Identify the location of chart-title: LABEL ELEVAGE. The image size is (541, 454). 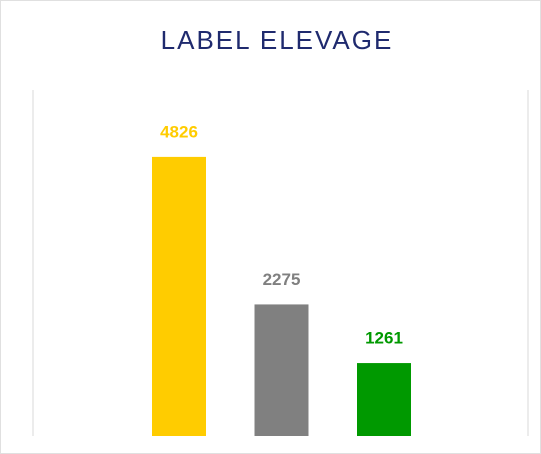
(277, 40).